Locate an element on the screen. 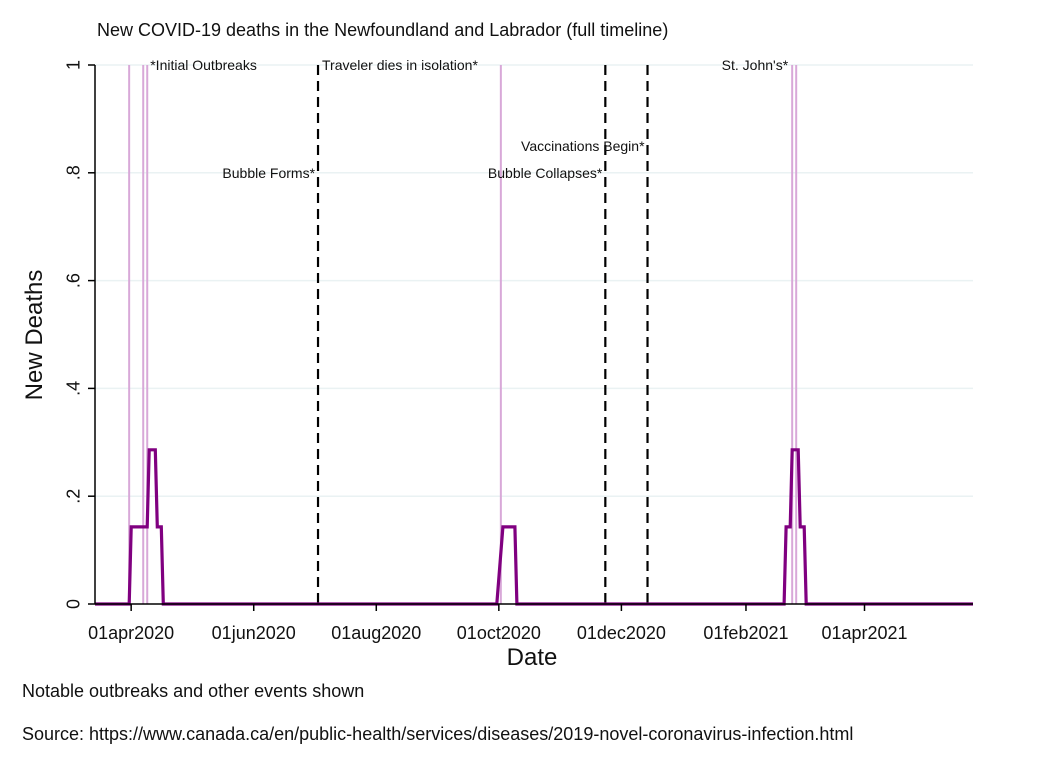  event-label: Bubble Forms* is located at coordinates (268, 173).